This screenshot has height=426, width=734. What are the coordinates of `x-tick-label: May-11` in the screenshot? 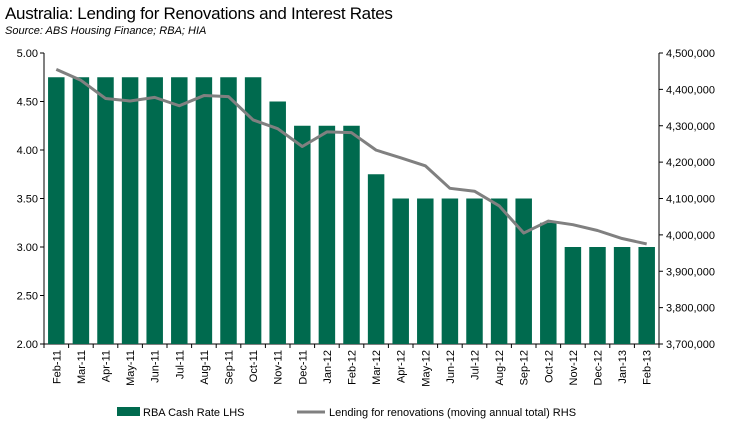 It's located at (131, 368).